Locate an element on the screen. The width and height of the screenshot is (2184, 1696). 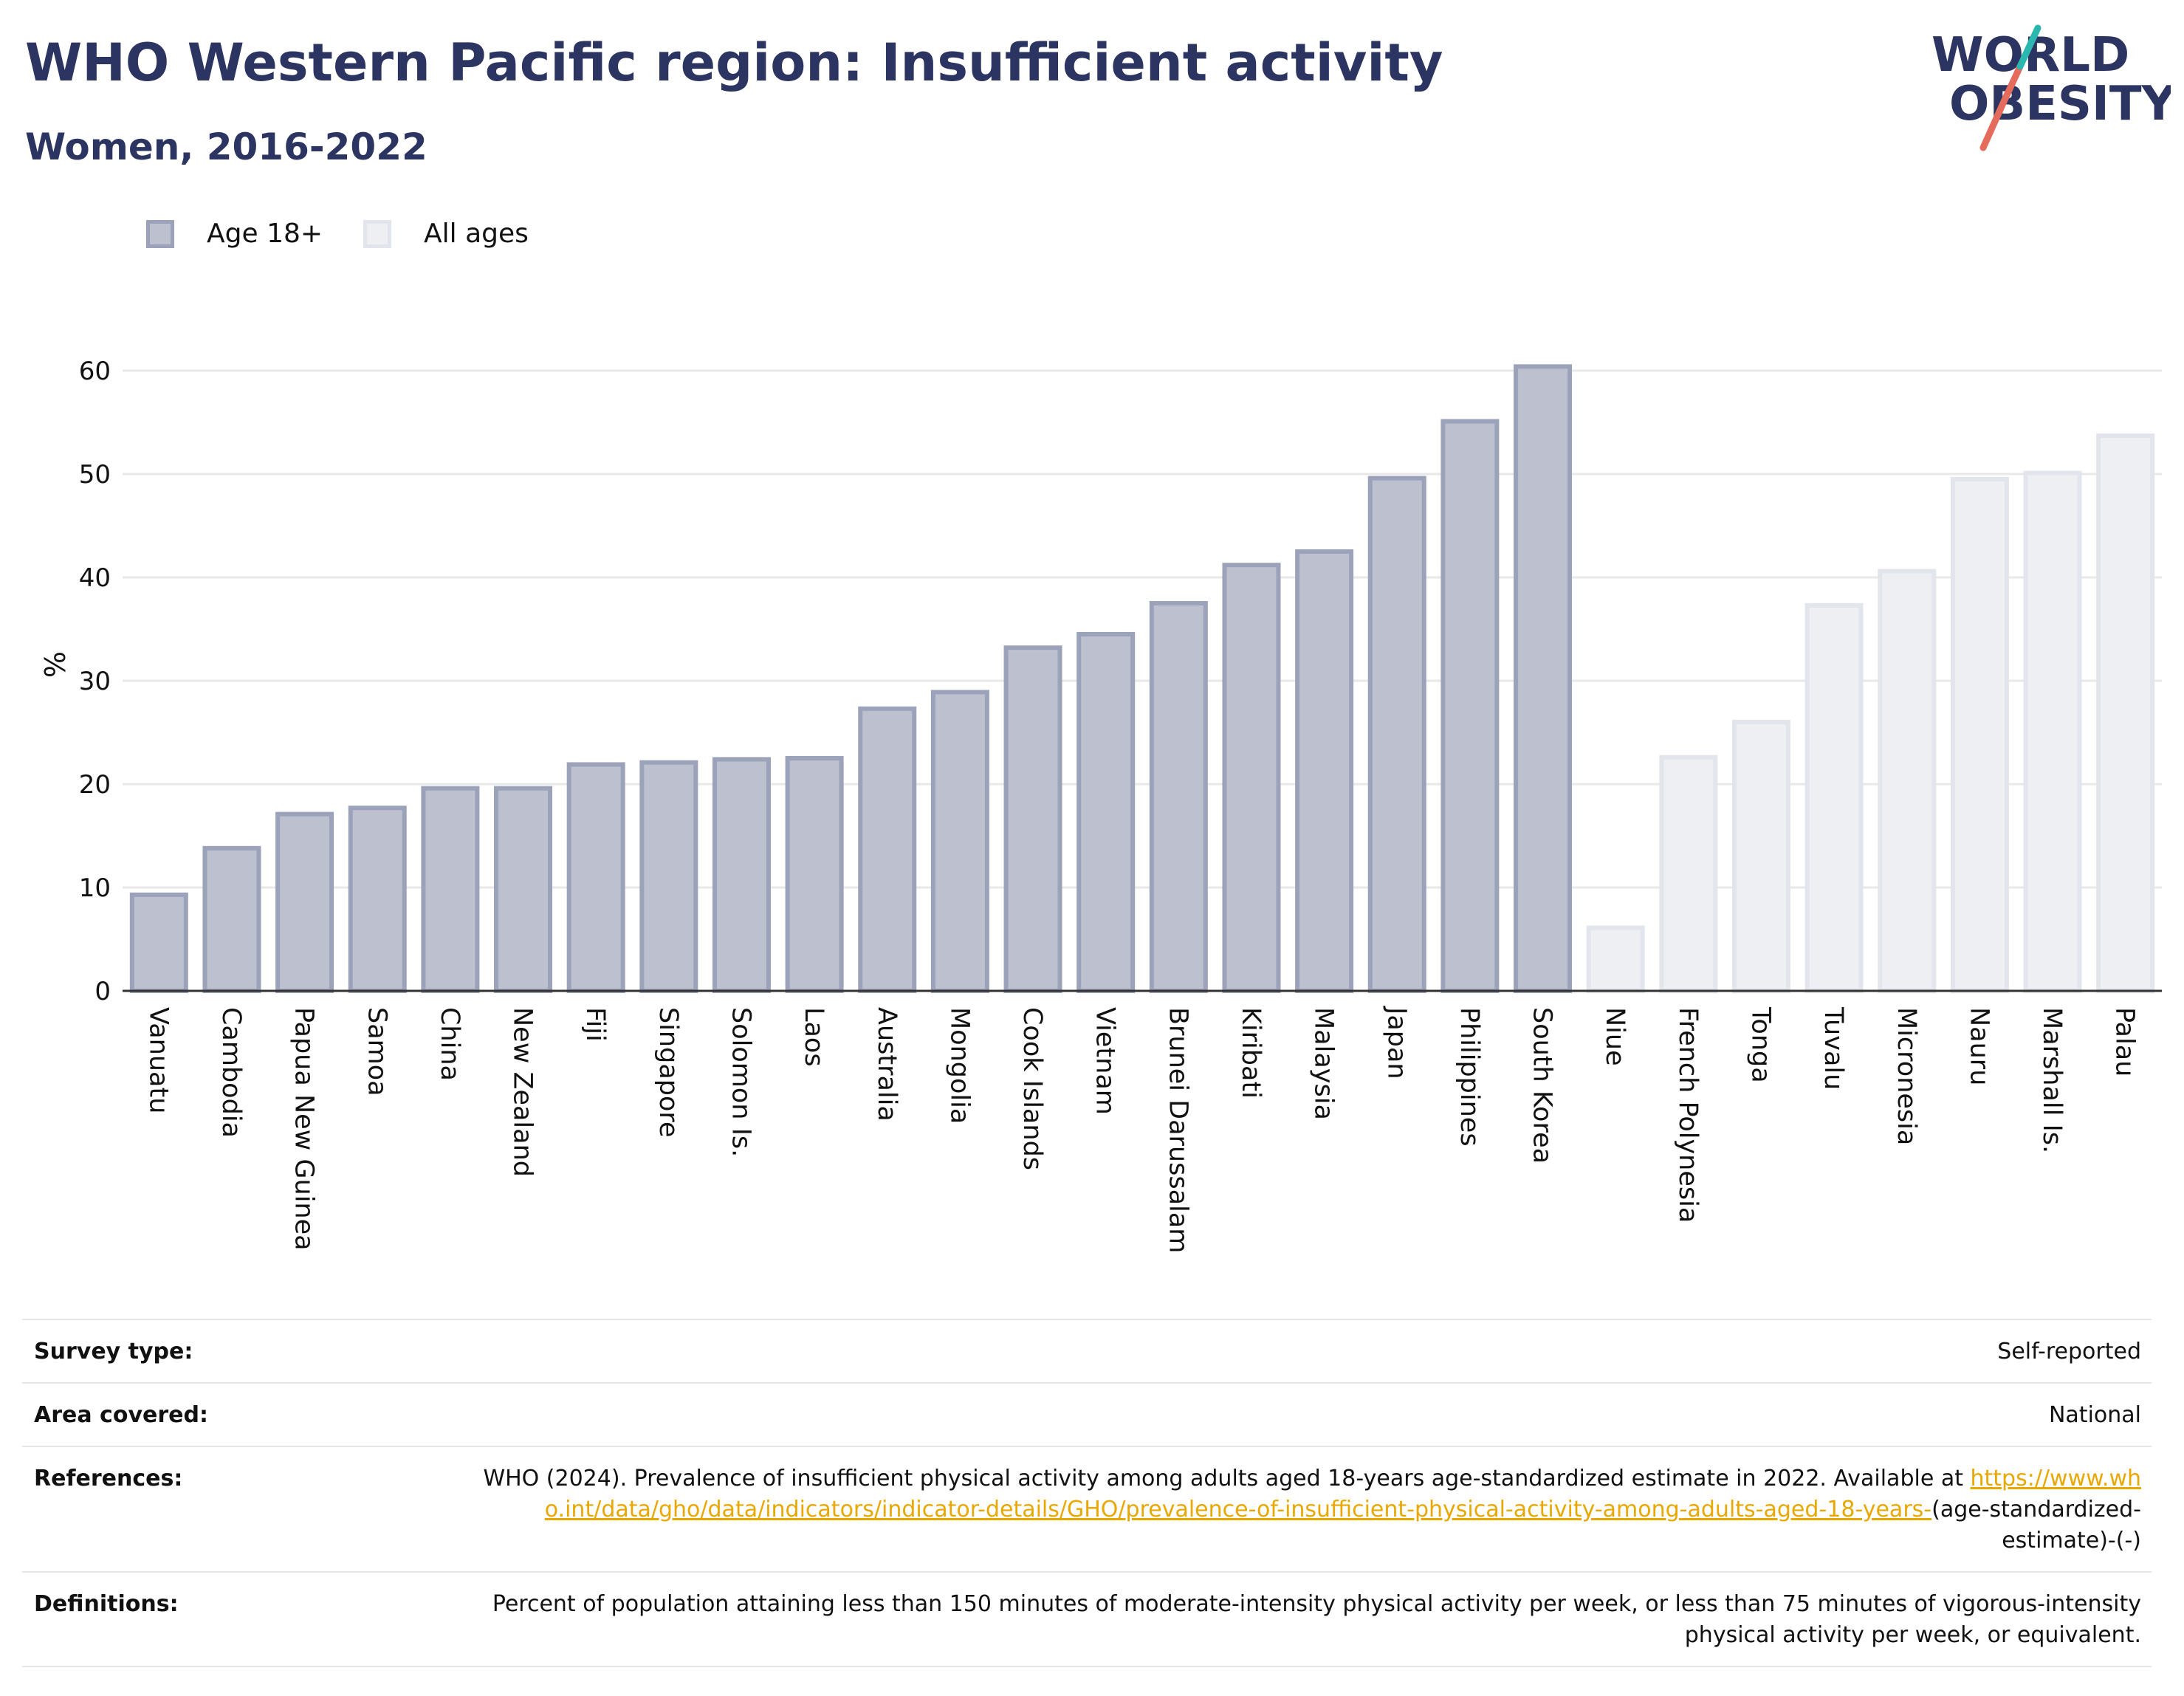
logo-line-2: OBESITY is located at coordinates (2060, 104).